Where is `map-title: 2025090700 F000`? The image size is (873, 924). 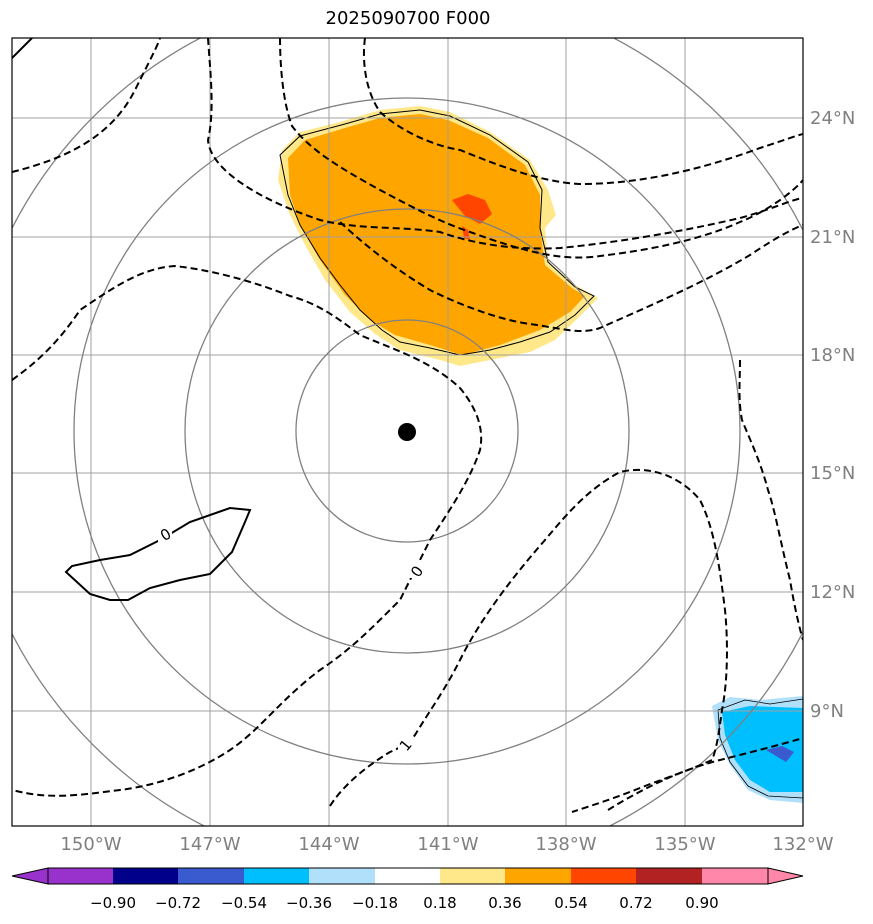
map-title: 2025090700 F000 is located at coordinates (408, 18).